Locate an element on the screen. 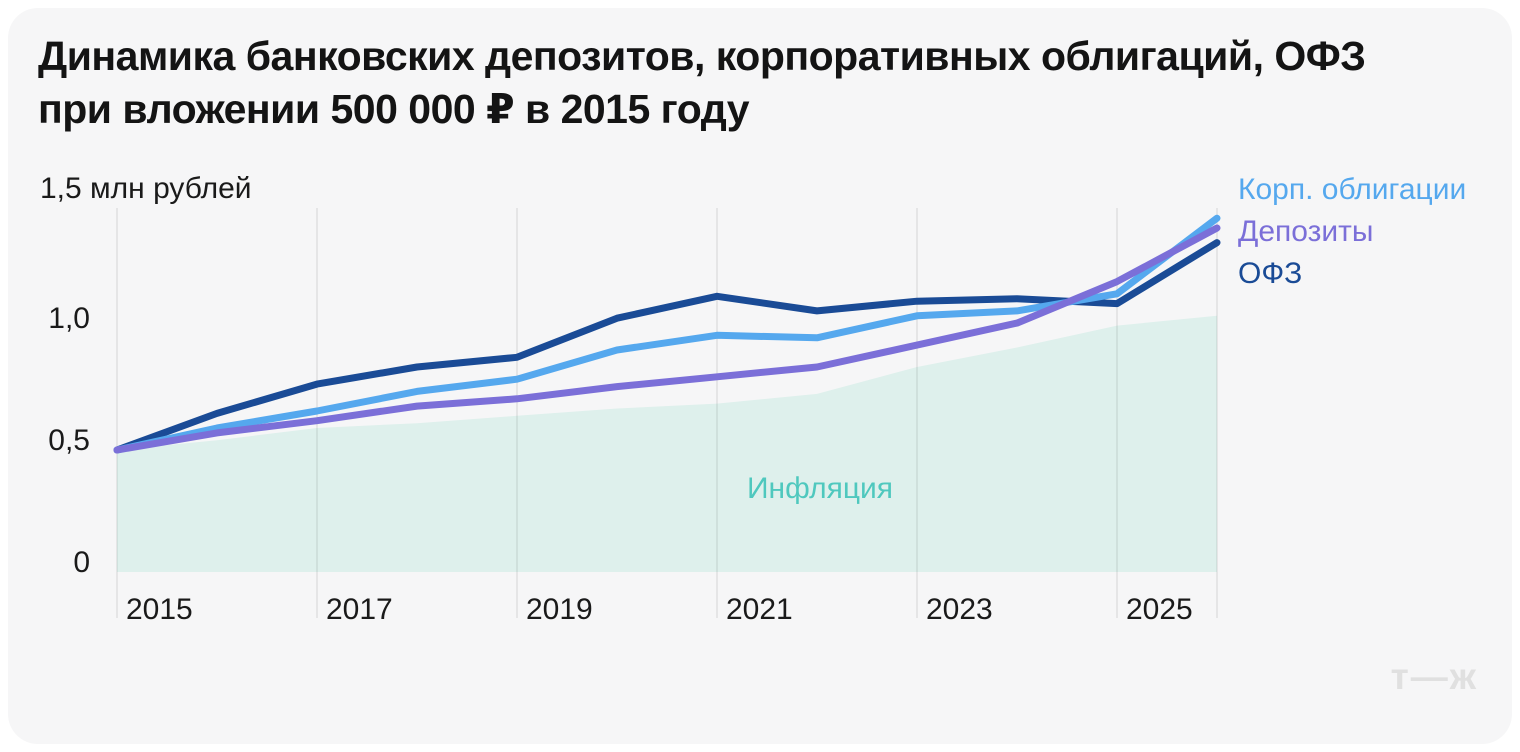  x-tick-2017: 2017 is located at coordinates (359, 609).